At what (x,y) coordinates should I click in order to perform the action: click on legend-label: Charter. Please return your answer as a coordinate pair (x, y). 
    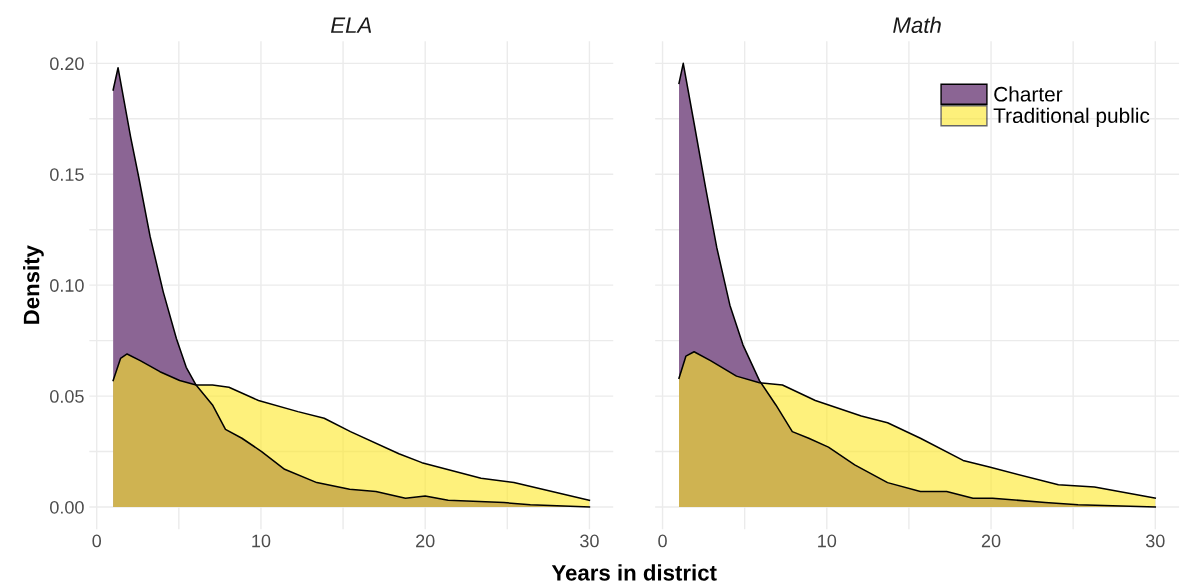
    Looking at the image, I should click on (1028, 94).